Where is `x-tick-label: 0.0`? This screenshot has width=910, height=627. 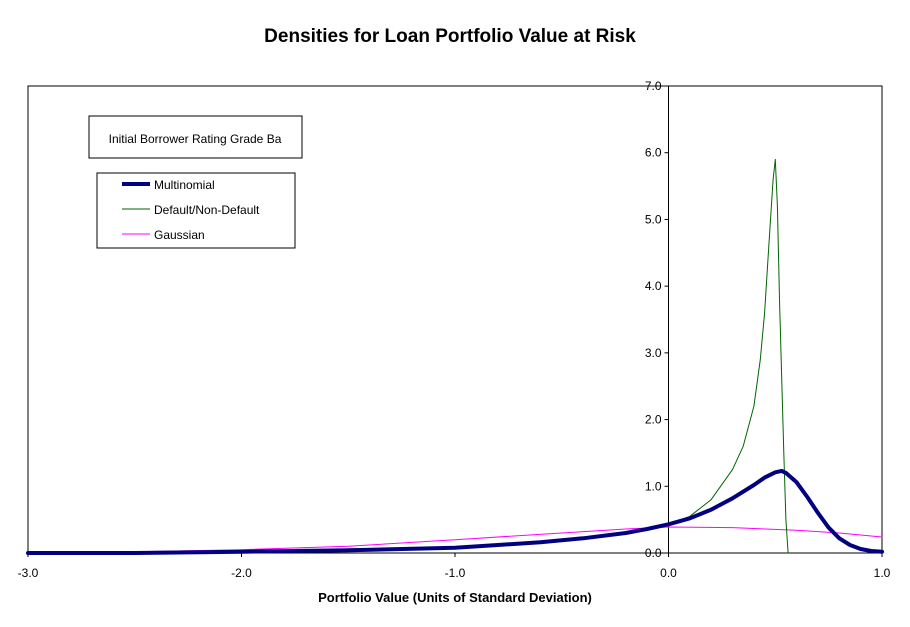 x-tick-label: 0.0 is located at coordinates (668, 573).